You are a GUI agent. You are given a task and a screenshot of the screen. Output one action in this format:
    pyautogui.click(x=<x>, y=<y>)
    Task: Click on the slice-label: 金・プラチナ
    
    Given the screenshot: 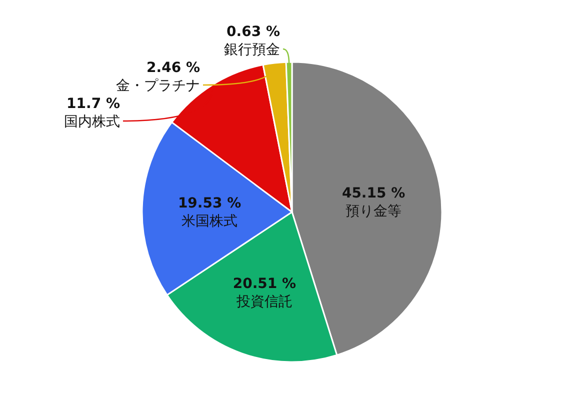 What is the action you would take?
    pyautogui.click(x=158, y=86)
    